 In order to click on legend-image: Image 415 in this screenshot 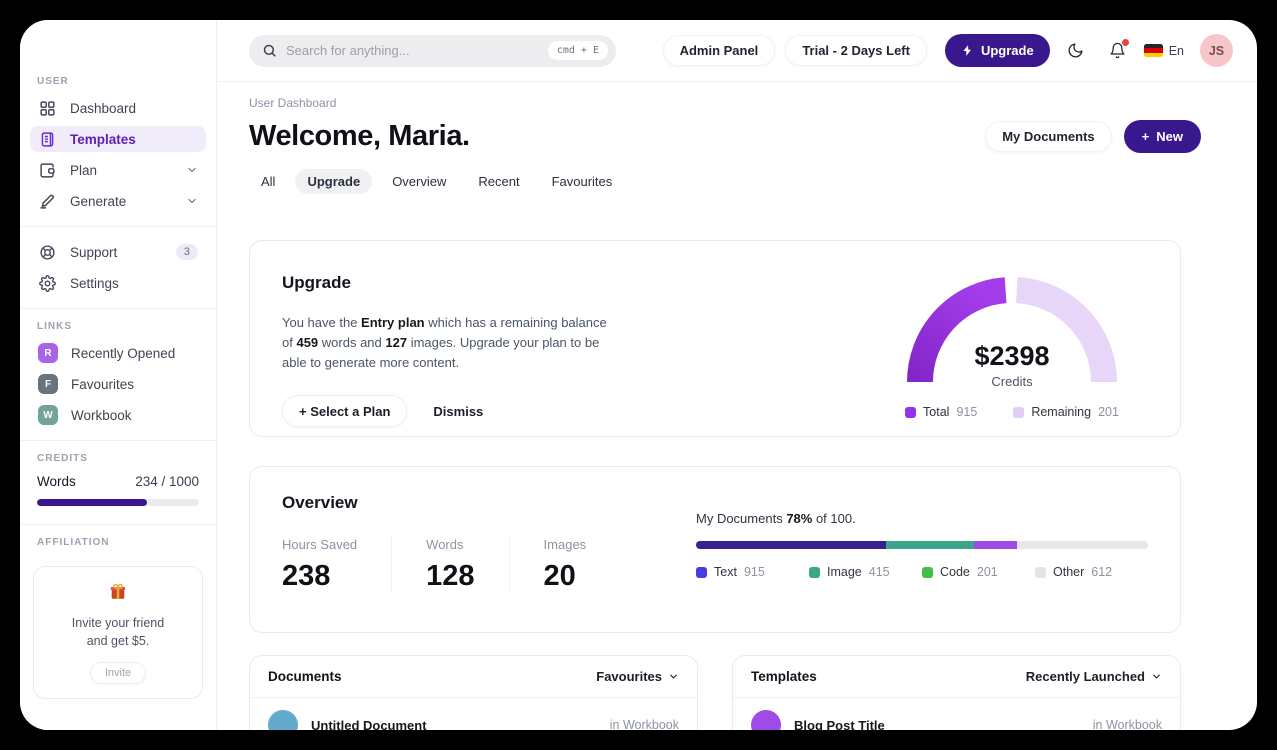, I will do `click(865, 572)`.